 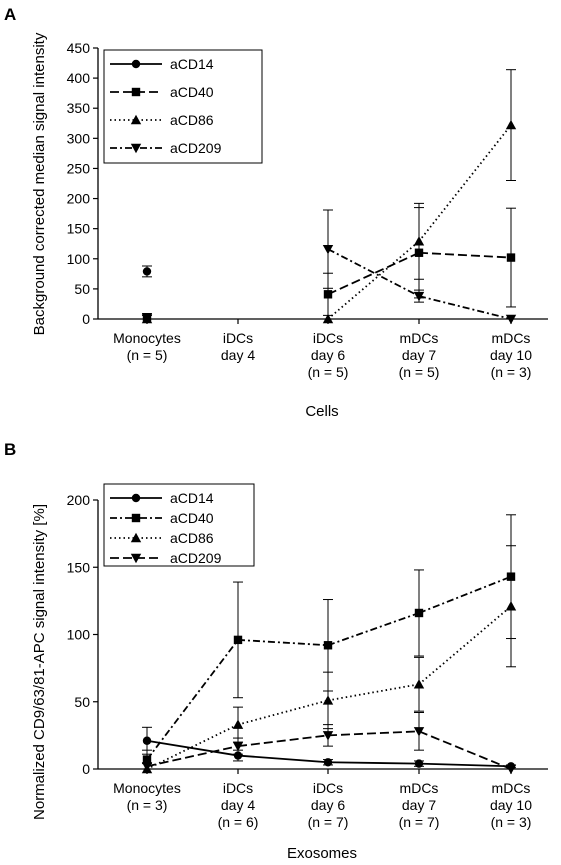 What do you see at coordinates (136, 518) in the screenshot?
I see `panel-b-legend-acd40-marker` at bounding box center [136, 518].